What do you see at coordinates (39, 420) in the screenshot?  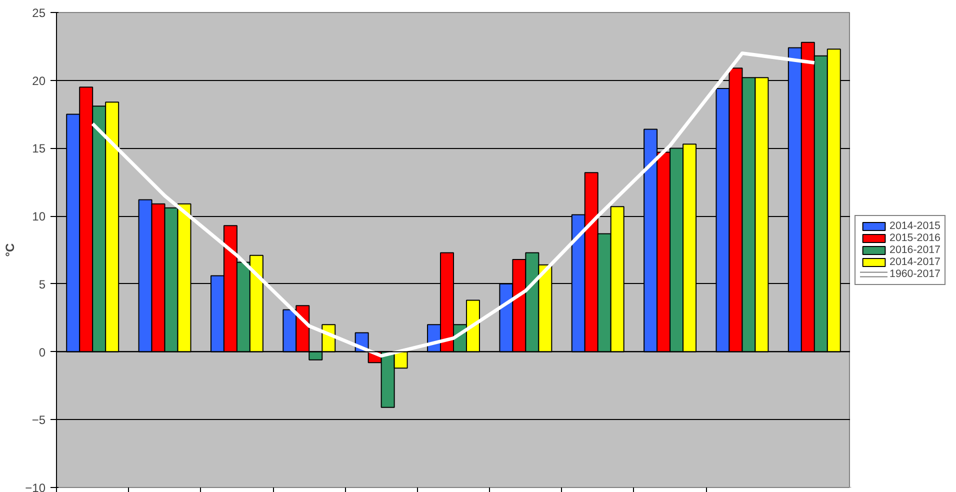 I see `y-tick-label: −5` at bounding box center [39, 420].